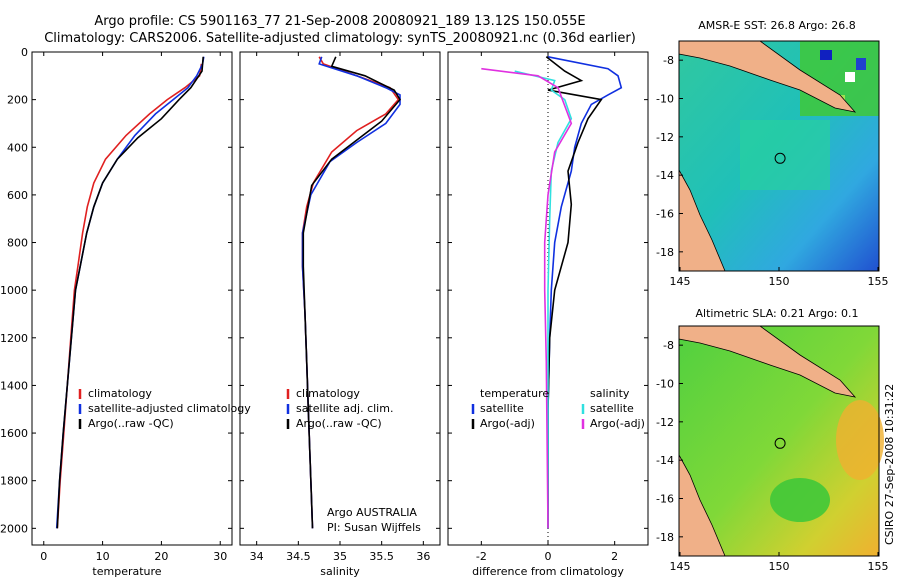 This screenshot has width=900, height=580. Describe the element at coordinates (340, 571) in the screenshot. I see `salinity-xlabel: salinity` at that location.